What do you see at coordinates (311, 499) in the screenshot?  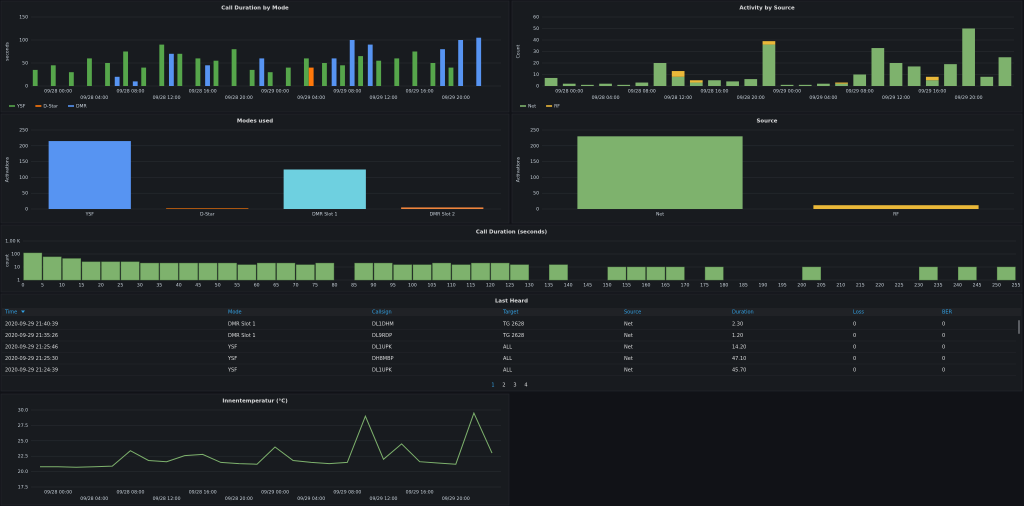 I see `x-tick-label: 09/29 04:00` at bounding box center [311, 499].